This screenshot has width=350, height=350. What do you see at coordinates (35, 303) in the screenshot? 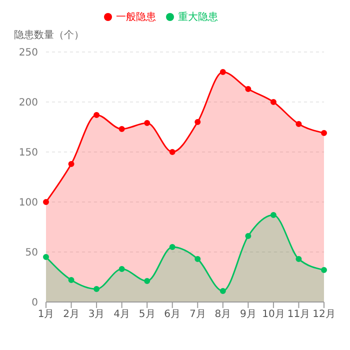
I see `y-tick-label: 0` at bounding box center [35, 303].